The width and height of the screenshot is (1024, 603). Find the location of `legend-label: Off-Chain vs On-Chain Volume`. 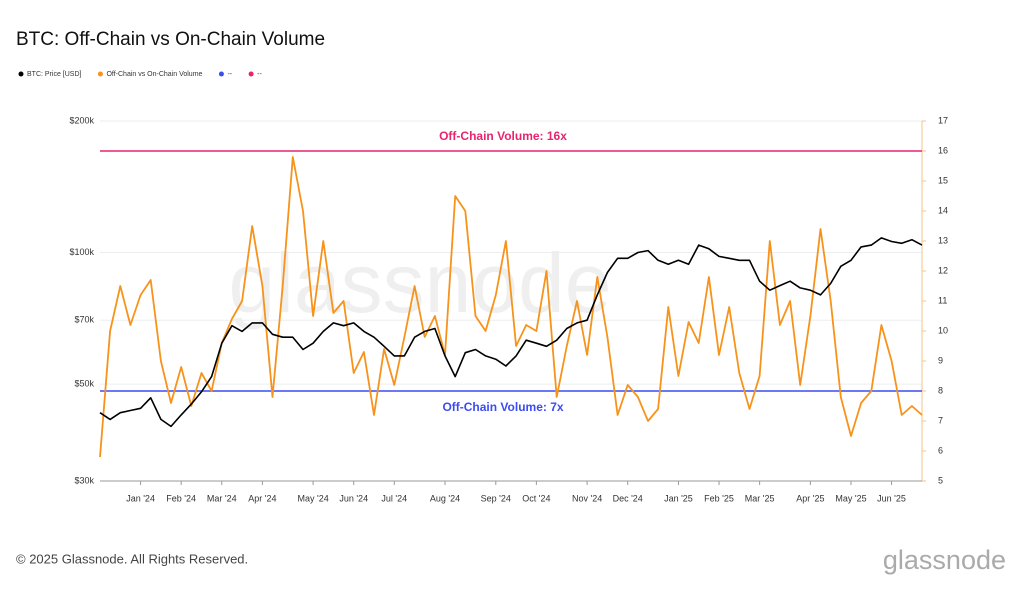

legend-label: Off-Chain vs On-Chain Volume is located at coordinates (154, 74).